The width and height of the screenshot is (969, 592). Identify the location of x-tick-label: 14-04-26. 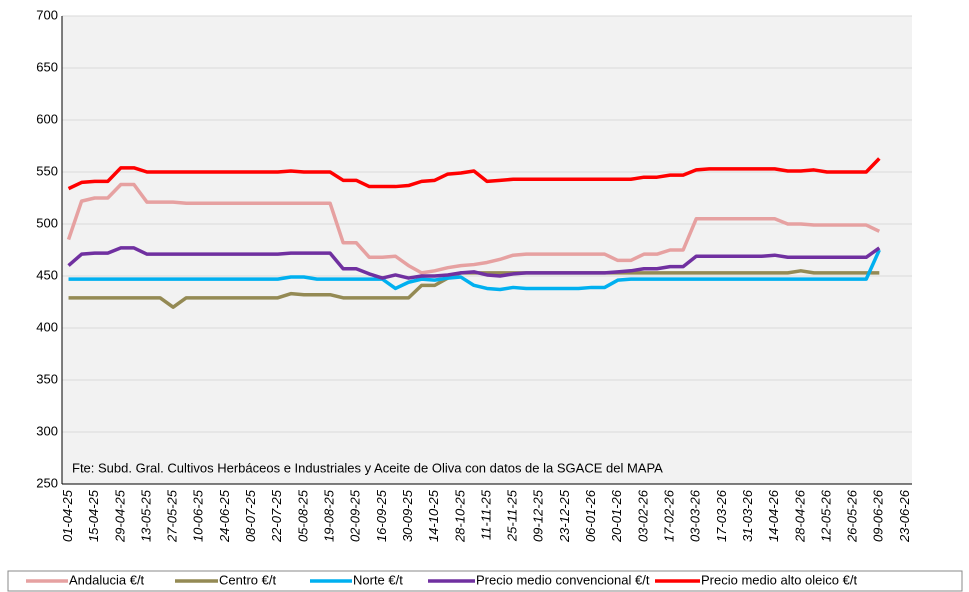
(773, 515).